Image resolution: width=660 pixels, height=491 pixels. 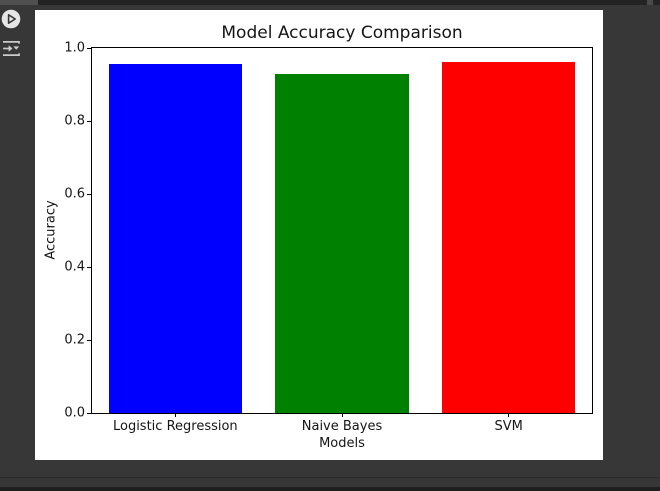 What do you see at coordinates (330, 2) in the screenshot?
I see `horizontal-scrollbar` at bounding box center [330, 2].